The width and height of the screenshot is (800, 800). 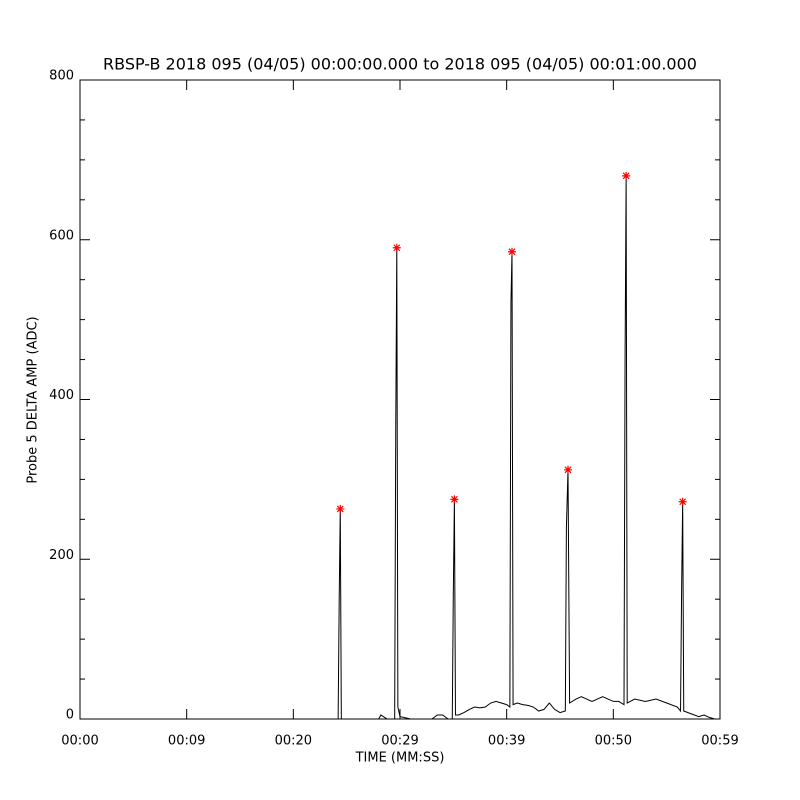 What do you see at coordinates (61, 555) in the screenshot?
I see `y-tick-label: 200` at bounding box center [61, 555].